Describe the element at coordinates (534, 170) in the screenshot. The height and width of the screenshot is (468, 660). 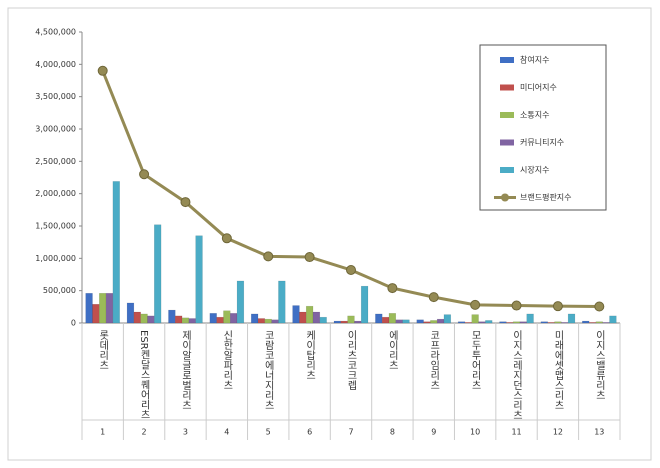
I see `legend-label: 시장지수` at that location.